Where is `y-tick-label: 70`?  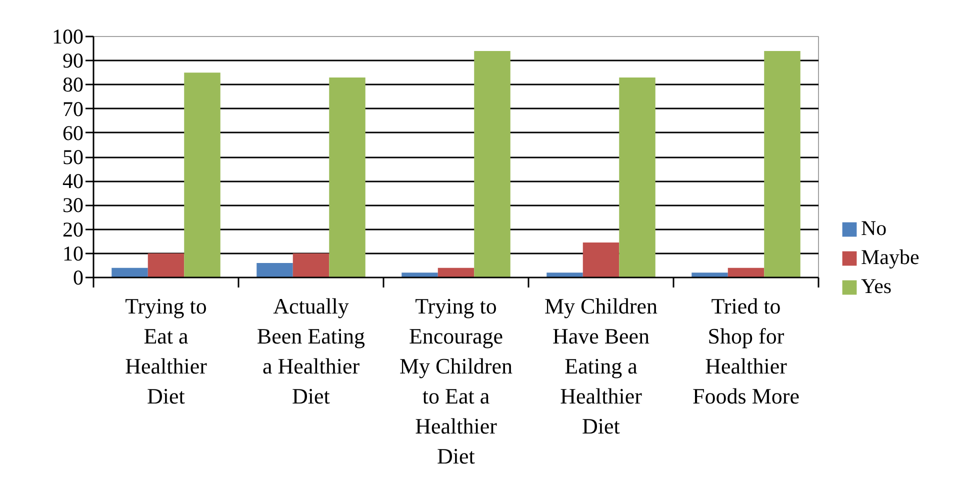
y-tick-label: 70 is located at coordinates (73, 108).